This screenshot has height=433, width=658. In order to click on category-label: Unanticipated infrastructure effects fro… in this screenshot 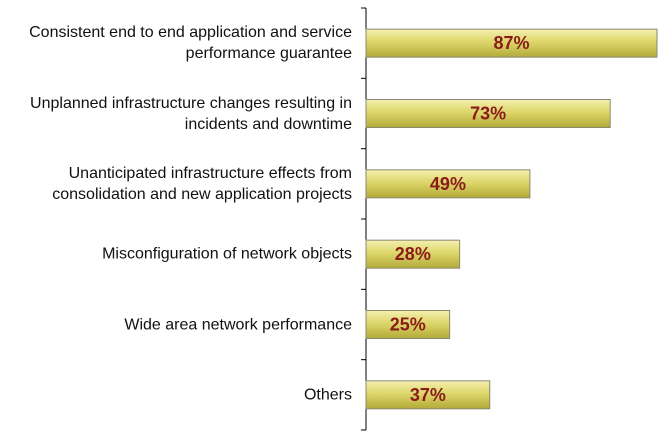, I will do `click(202, 183)`.